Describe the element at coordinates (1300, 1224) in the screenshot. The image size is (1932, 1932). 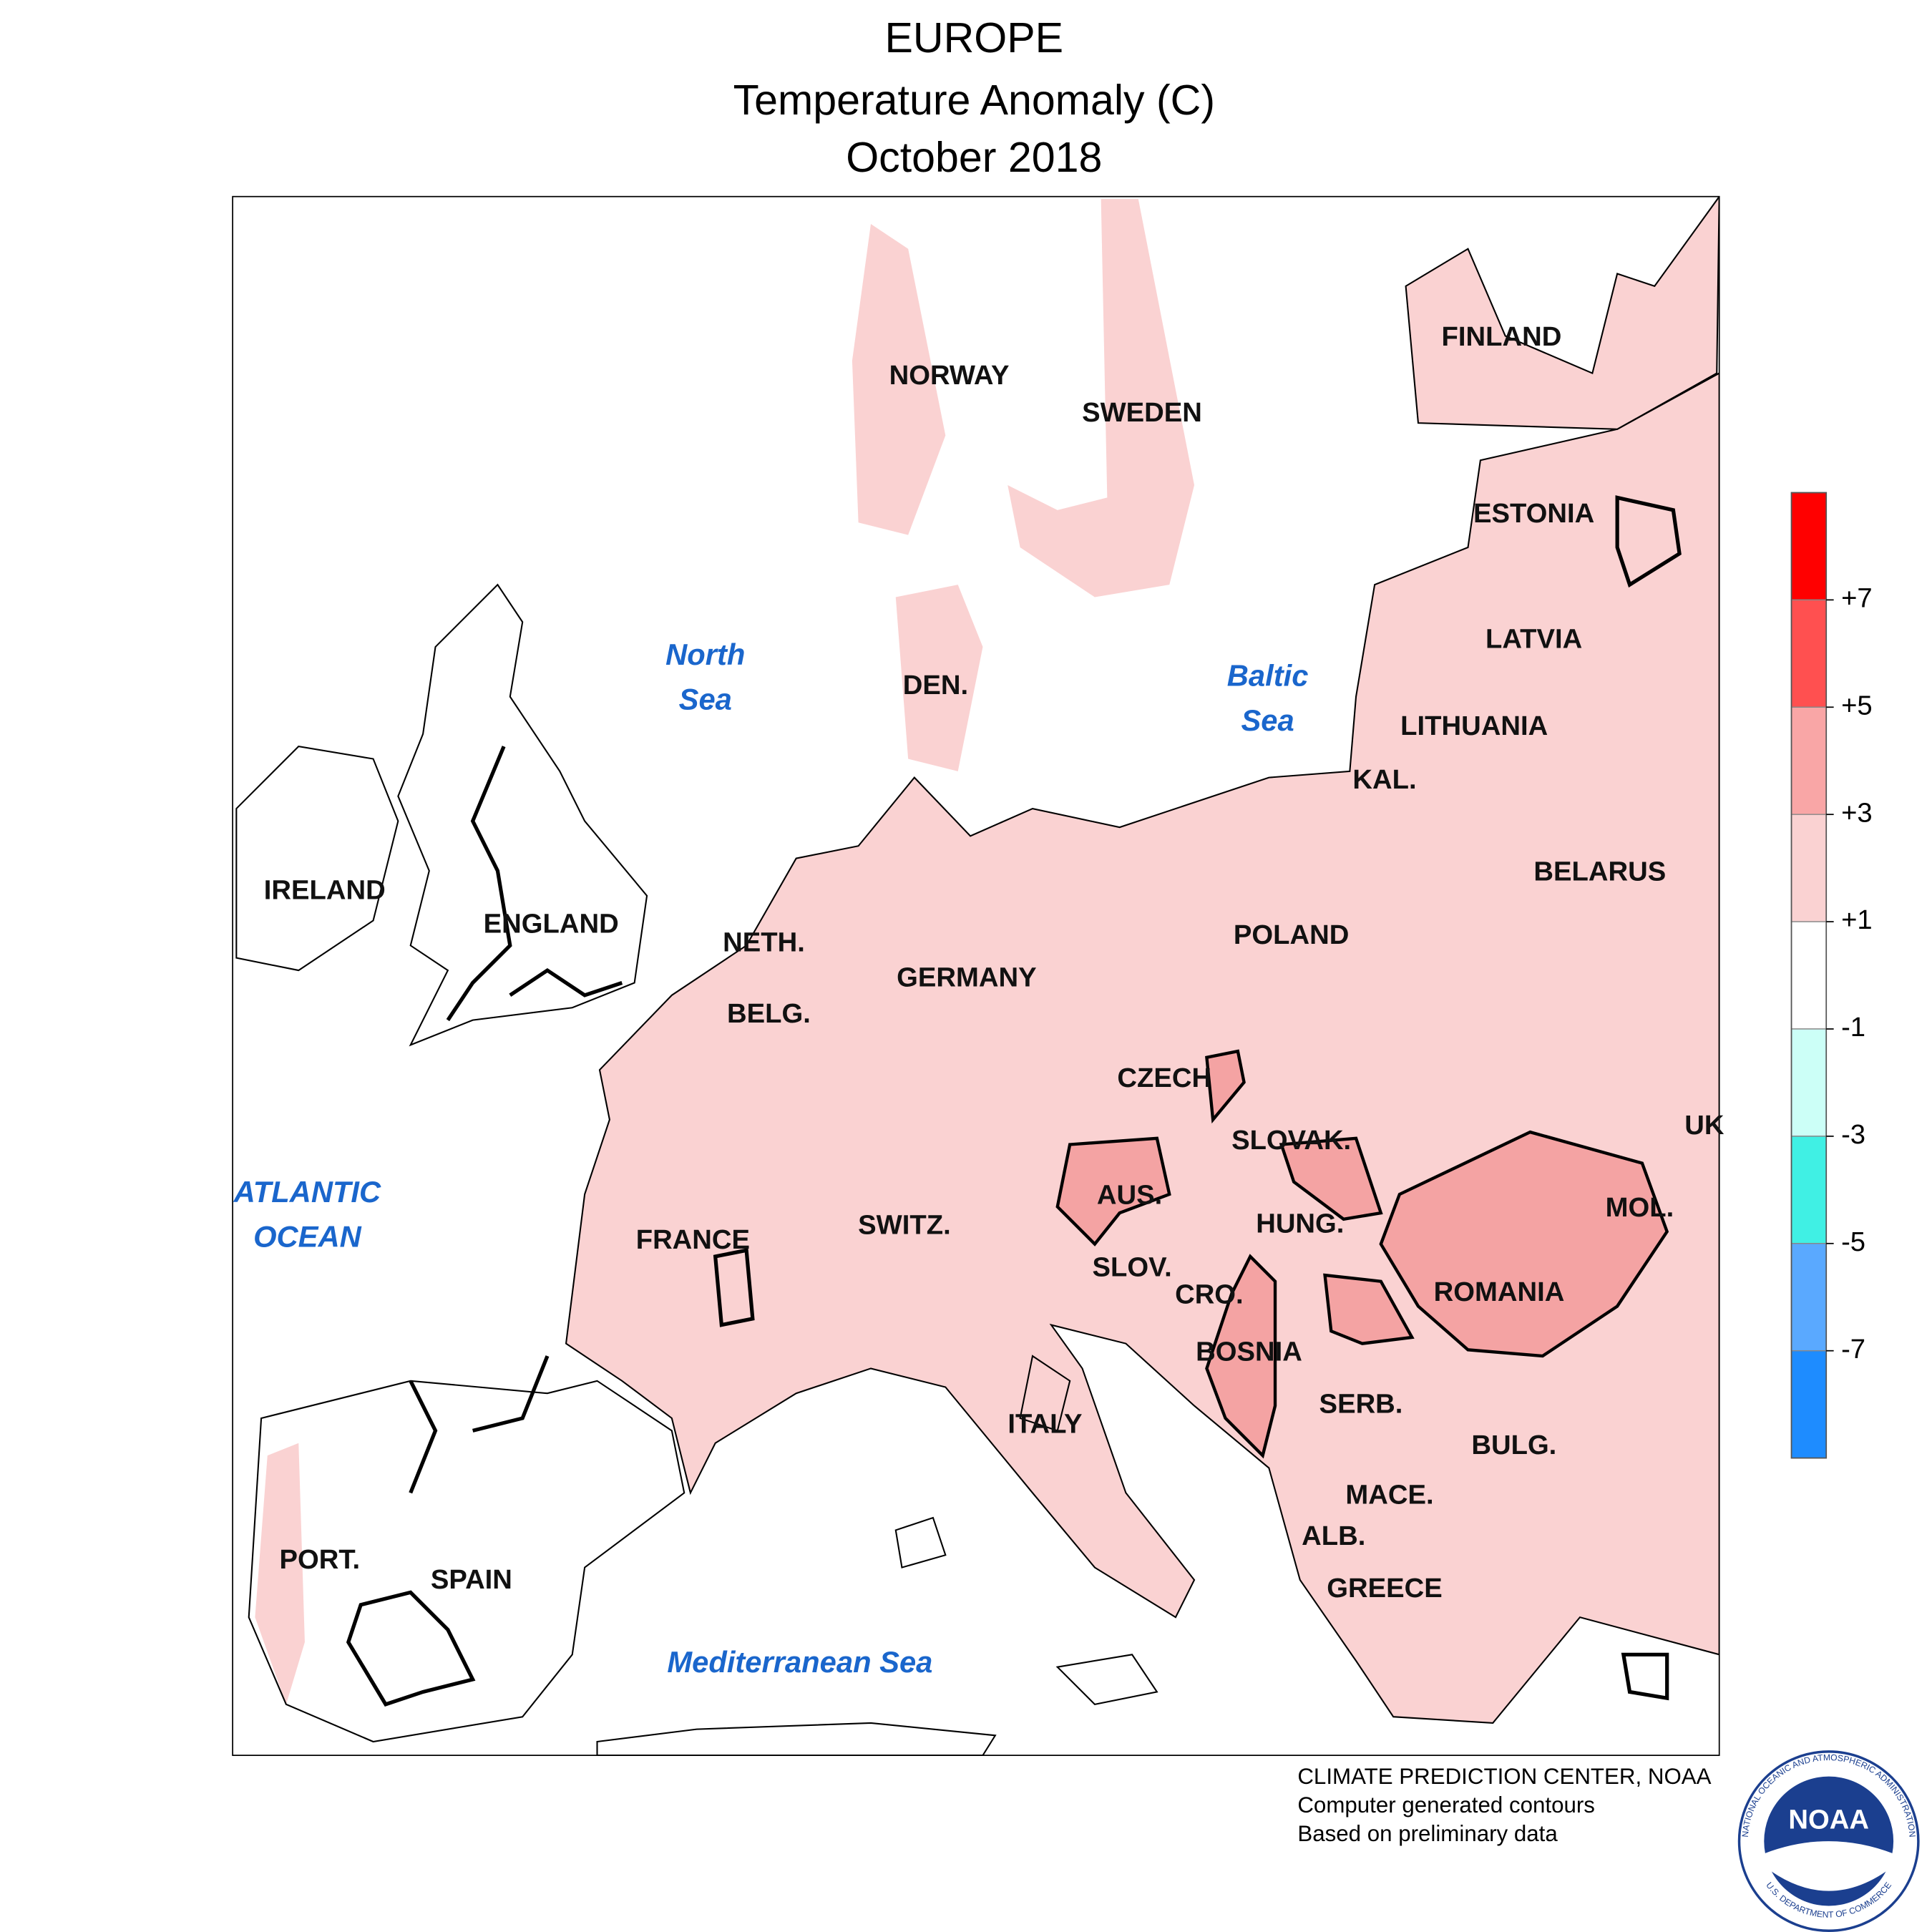
I see `country-label: HUNG.` at that location.